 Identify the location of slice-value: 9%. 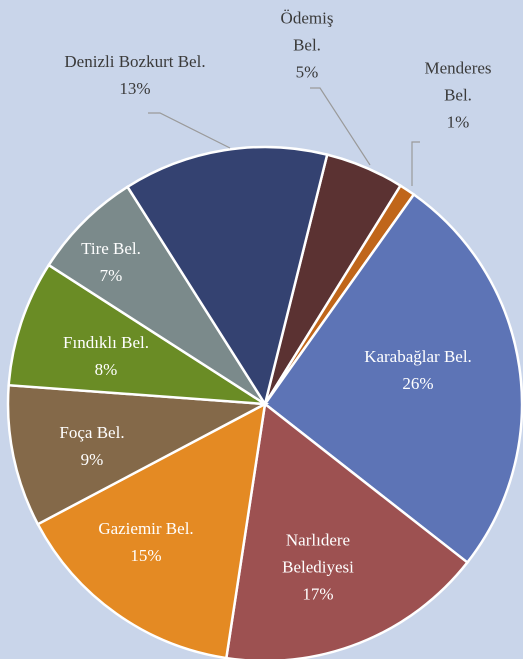
(92, 459).